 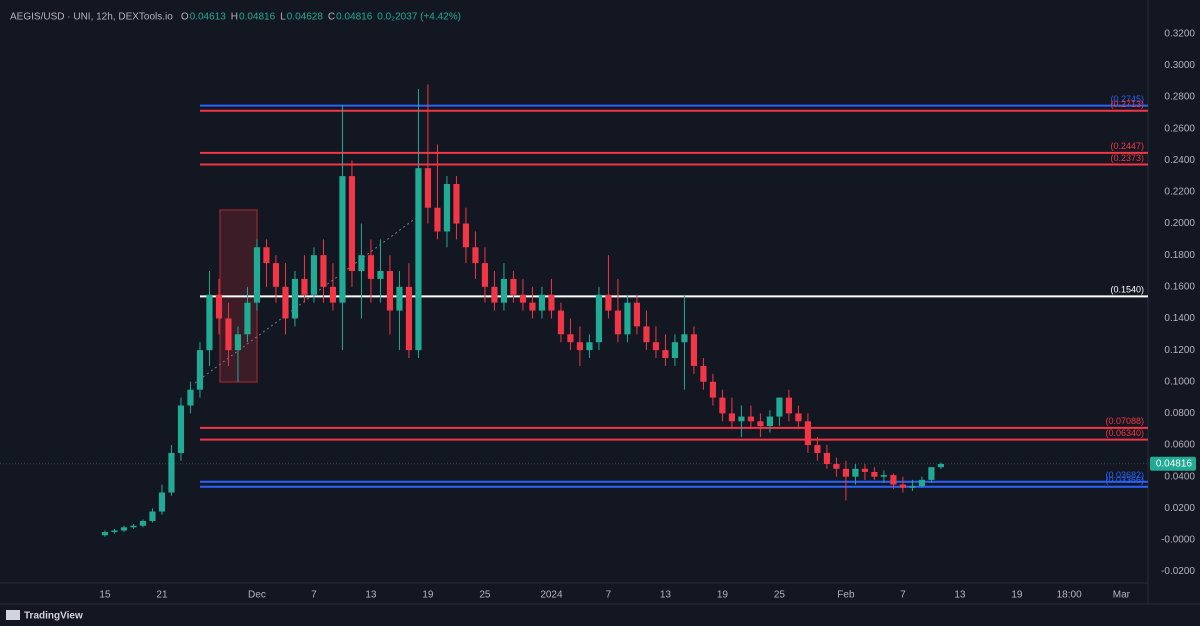 I want to click on y-tick-label: -0.0000, so click(x=1178, y=540).